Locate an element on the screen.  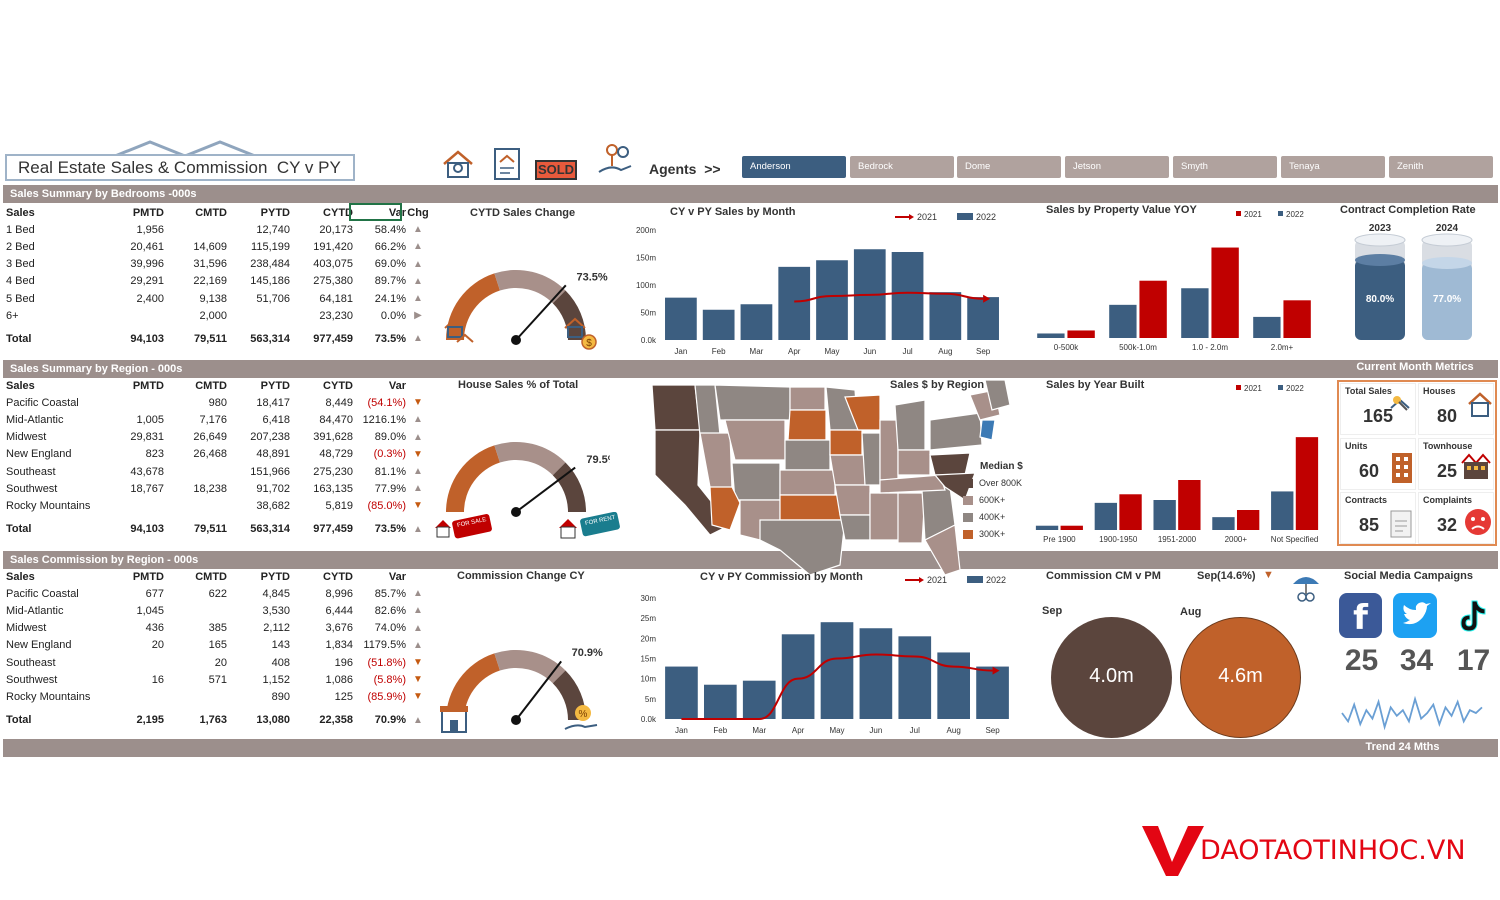
table-cell: 385 is located at coordinates (217, 628).